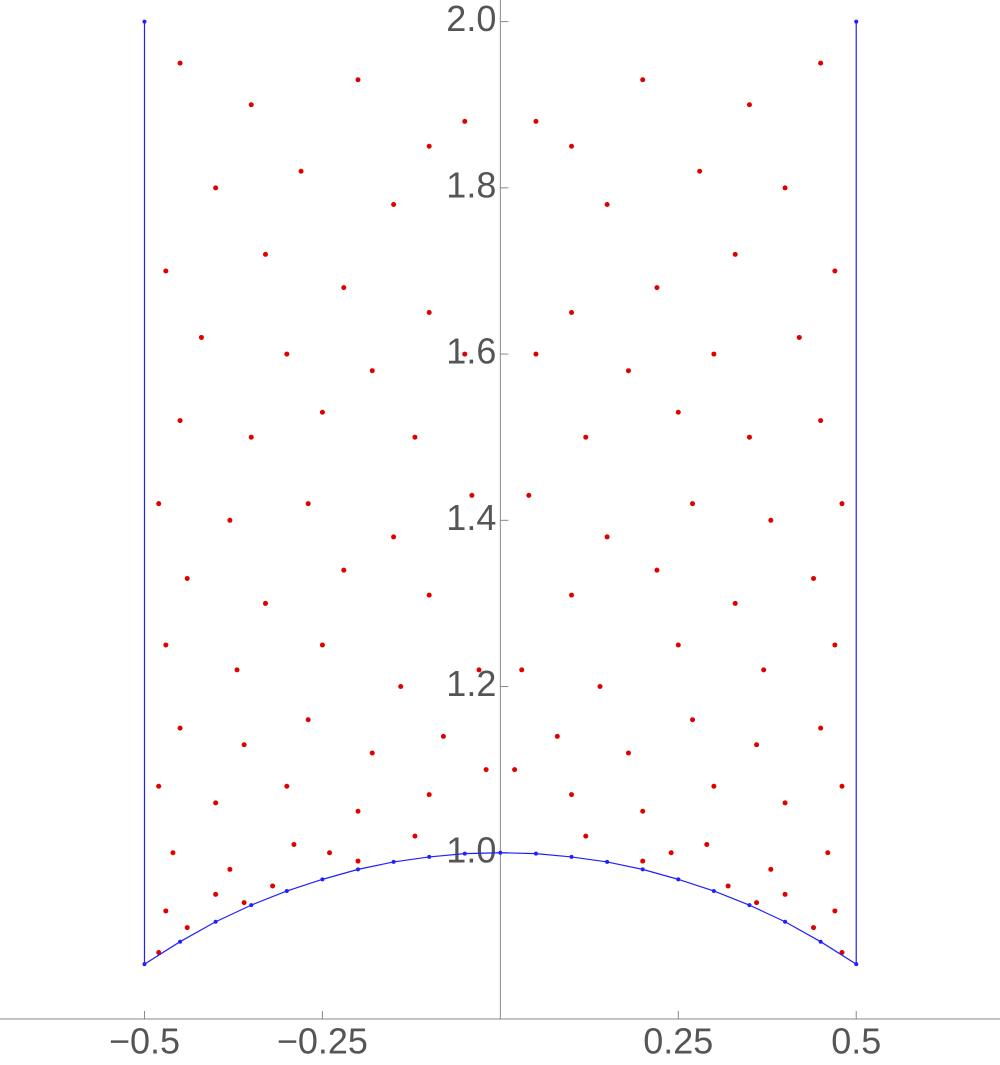  I want to click on y-tick-label: 1.8, so click(471, 184).